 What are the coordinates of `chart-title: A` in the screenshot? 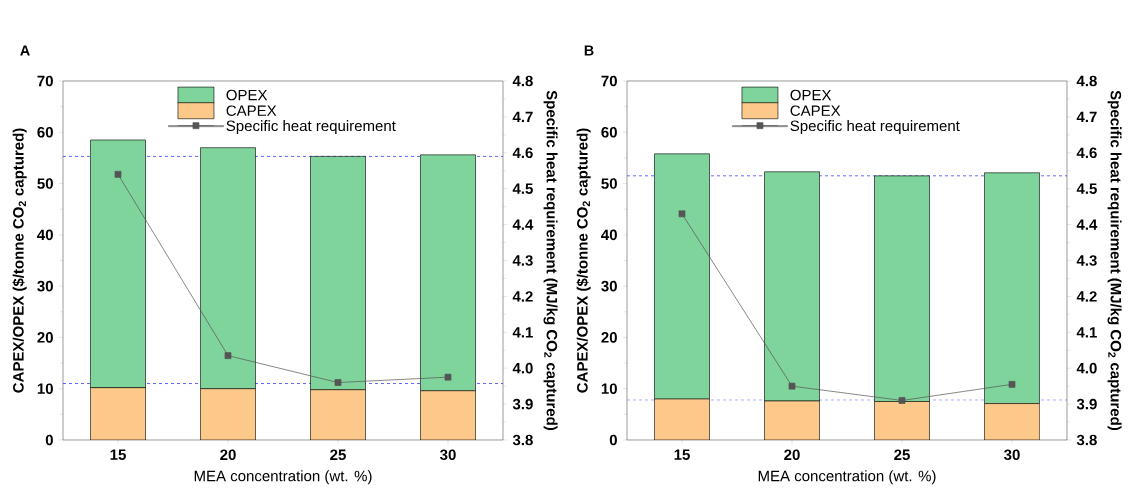 It's located at (25, 50).